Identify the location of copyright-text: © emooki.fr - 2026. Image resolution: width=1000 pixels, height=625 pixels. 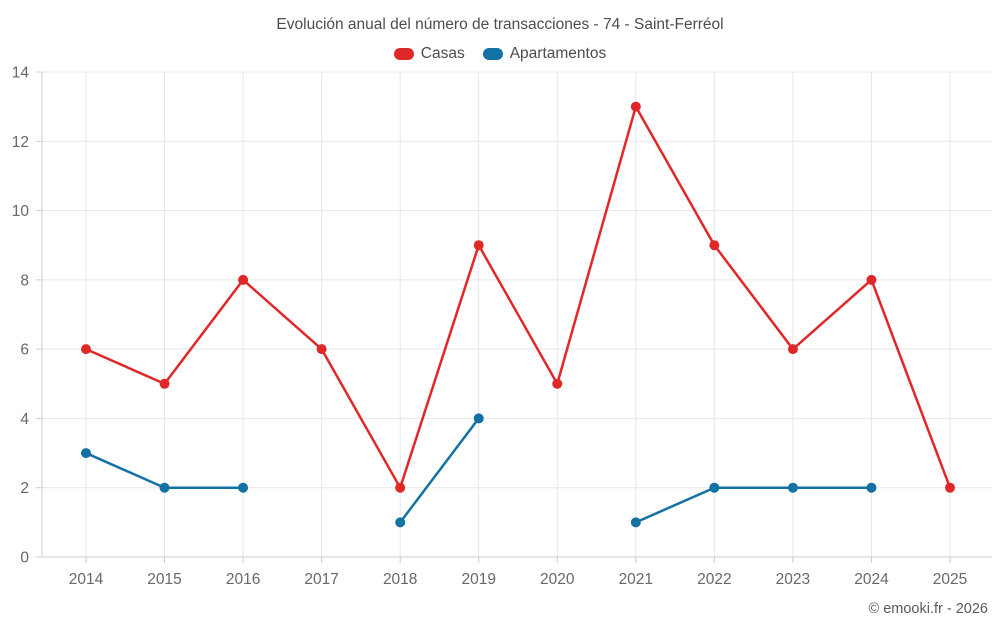
(928, 609).